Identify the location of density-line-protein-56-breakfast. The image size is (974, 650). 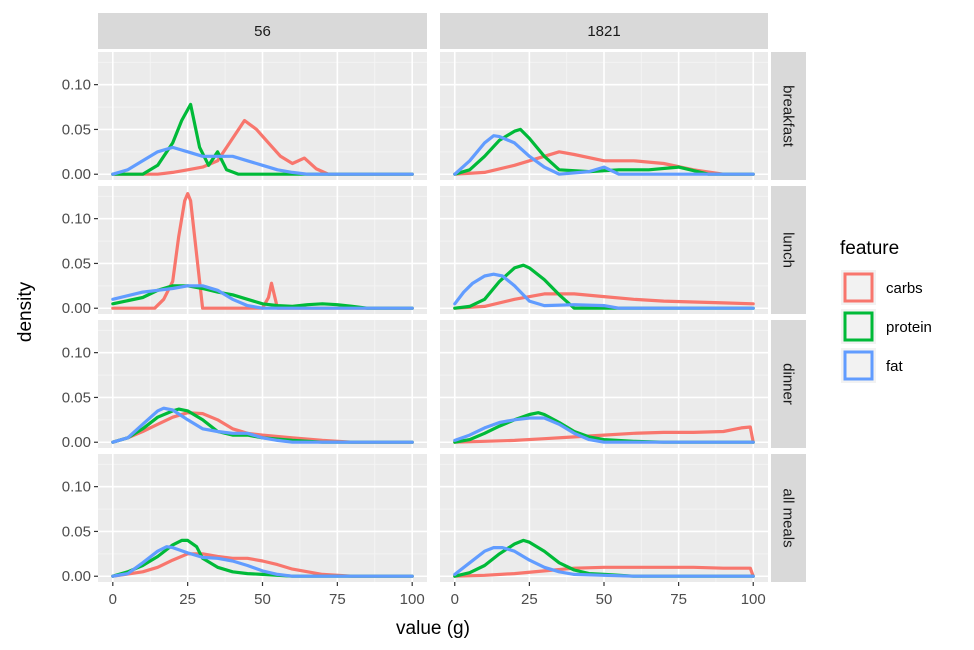
(262, 139).